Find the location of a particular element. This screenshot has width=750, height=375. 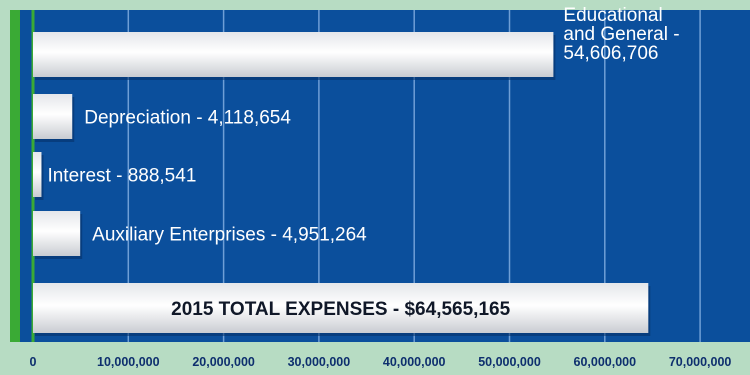

x-tick-label: 50,000,000 is located at coordinates (509, 362).